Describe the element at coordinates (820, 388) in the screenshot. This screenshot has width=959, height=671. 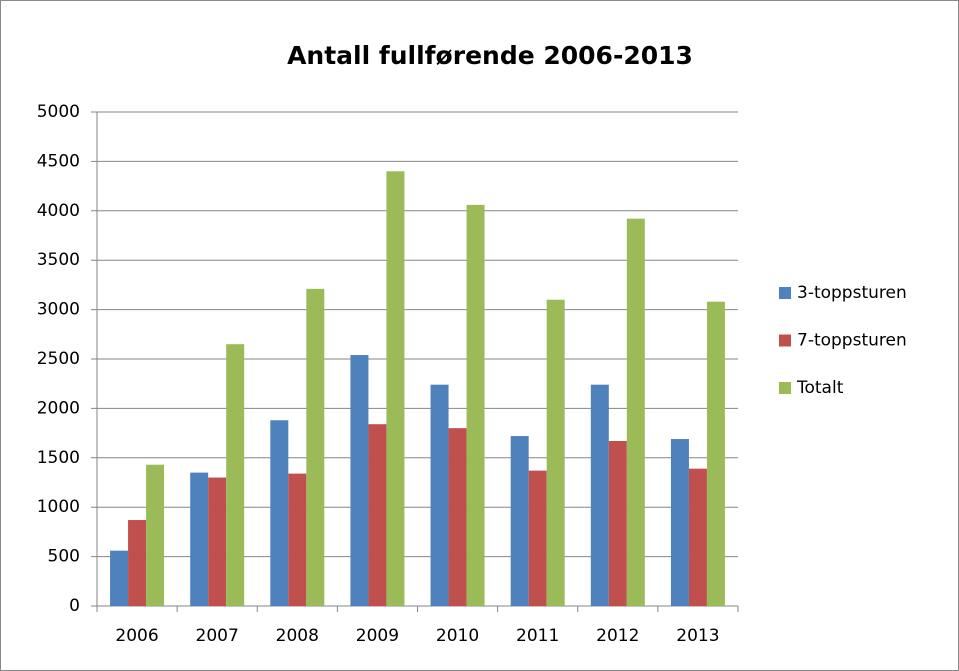
I see `legend-label: Totalt` at that location.